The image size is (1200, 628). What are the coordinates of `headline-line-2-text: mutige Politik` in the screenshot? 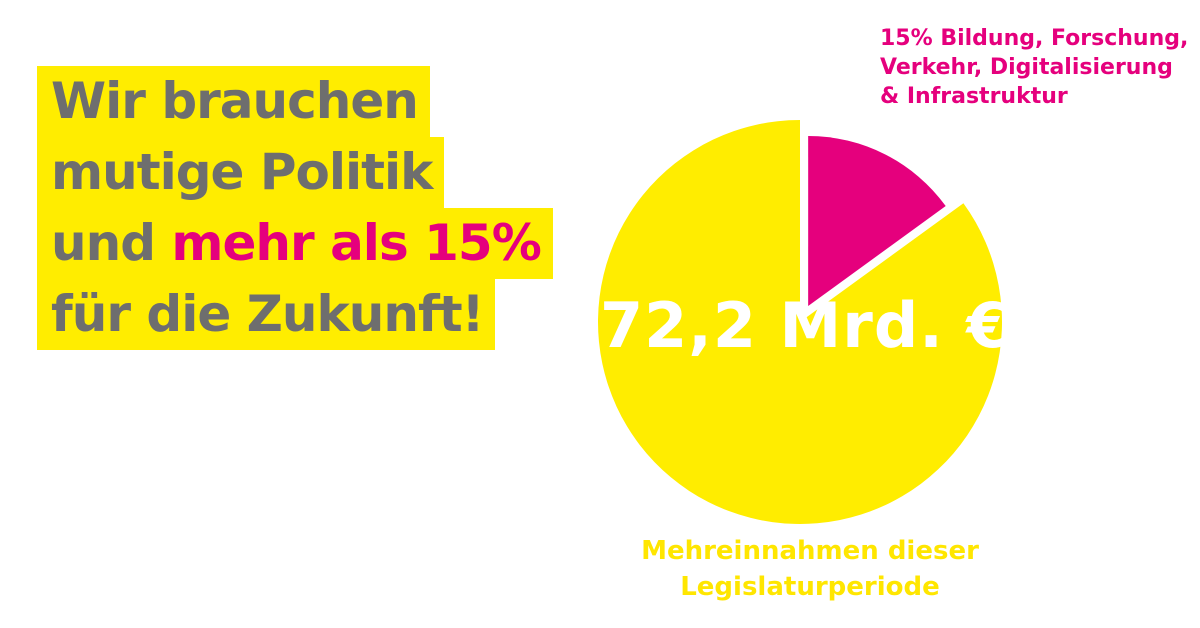 It's located at (241, 172).